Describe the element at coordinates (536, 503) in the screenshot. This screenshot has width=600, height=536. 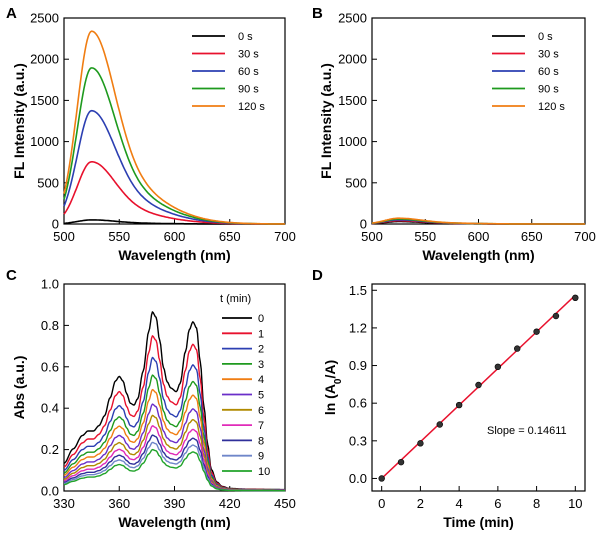
I see `x-tick-label: 8` at that location.